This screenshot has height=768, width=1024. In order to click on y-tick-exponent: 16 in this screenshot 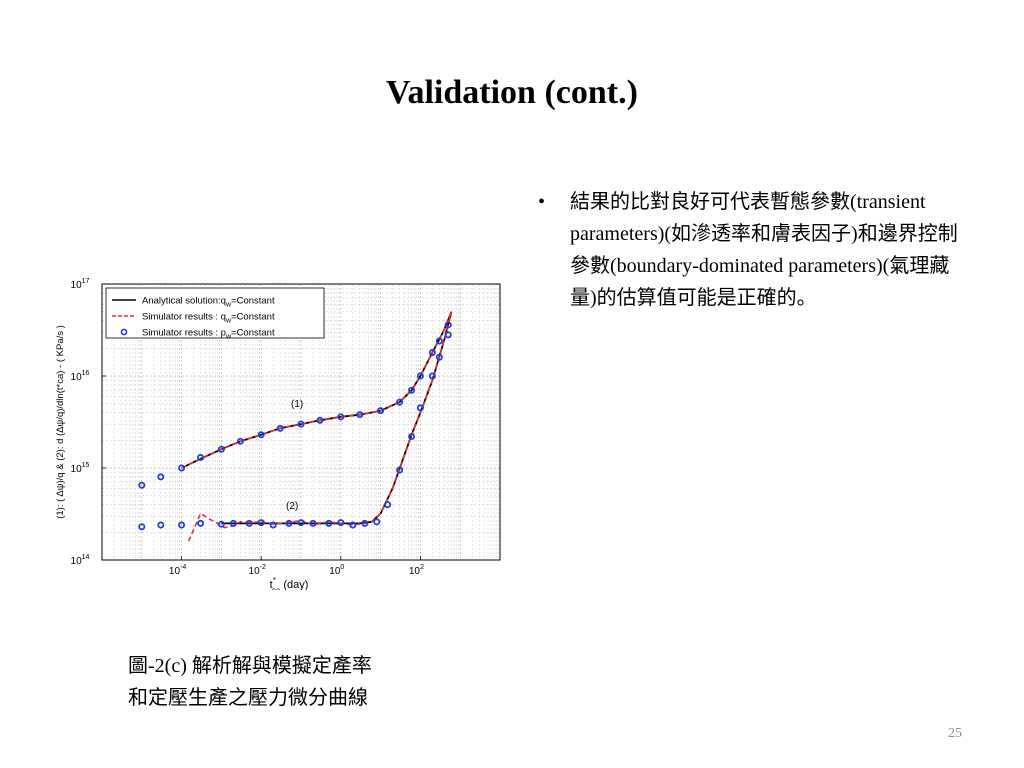, I will do `click(86, 373)`.